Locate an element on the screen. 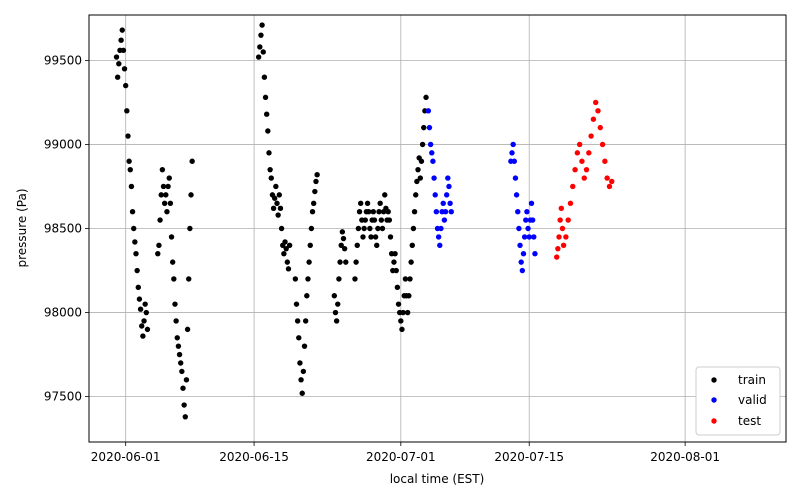 Image resolution: width=800 pixels, height=500 pixels. x-tick-label: 2020-07-15 is located at coordinates (529, 457).